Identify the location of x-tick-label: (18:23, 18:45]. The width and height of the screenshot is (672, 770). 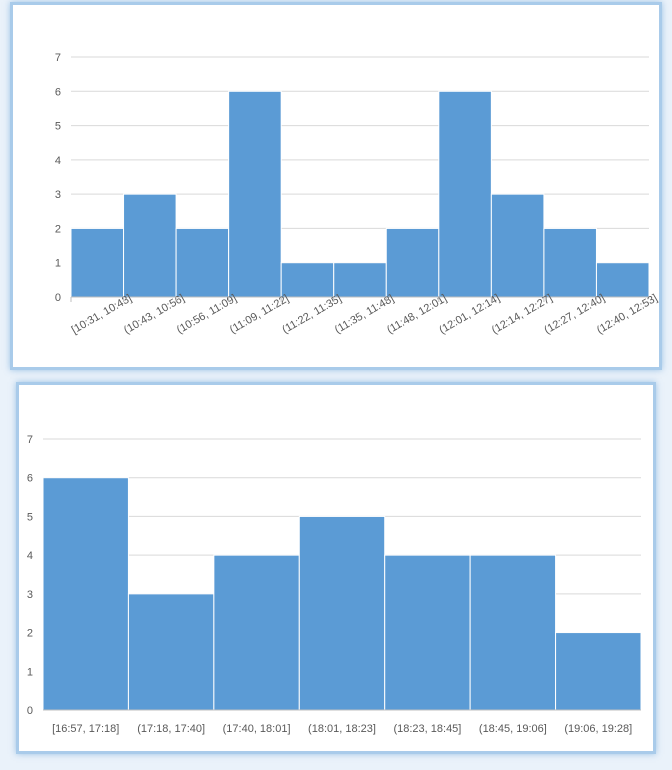
(427, 729).